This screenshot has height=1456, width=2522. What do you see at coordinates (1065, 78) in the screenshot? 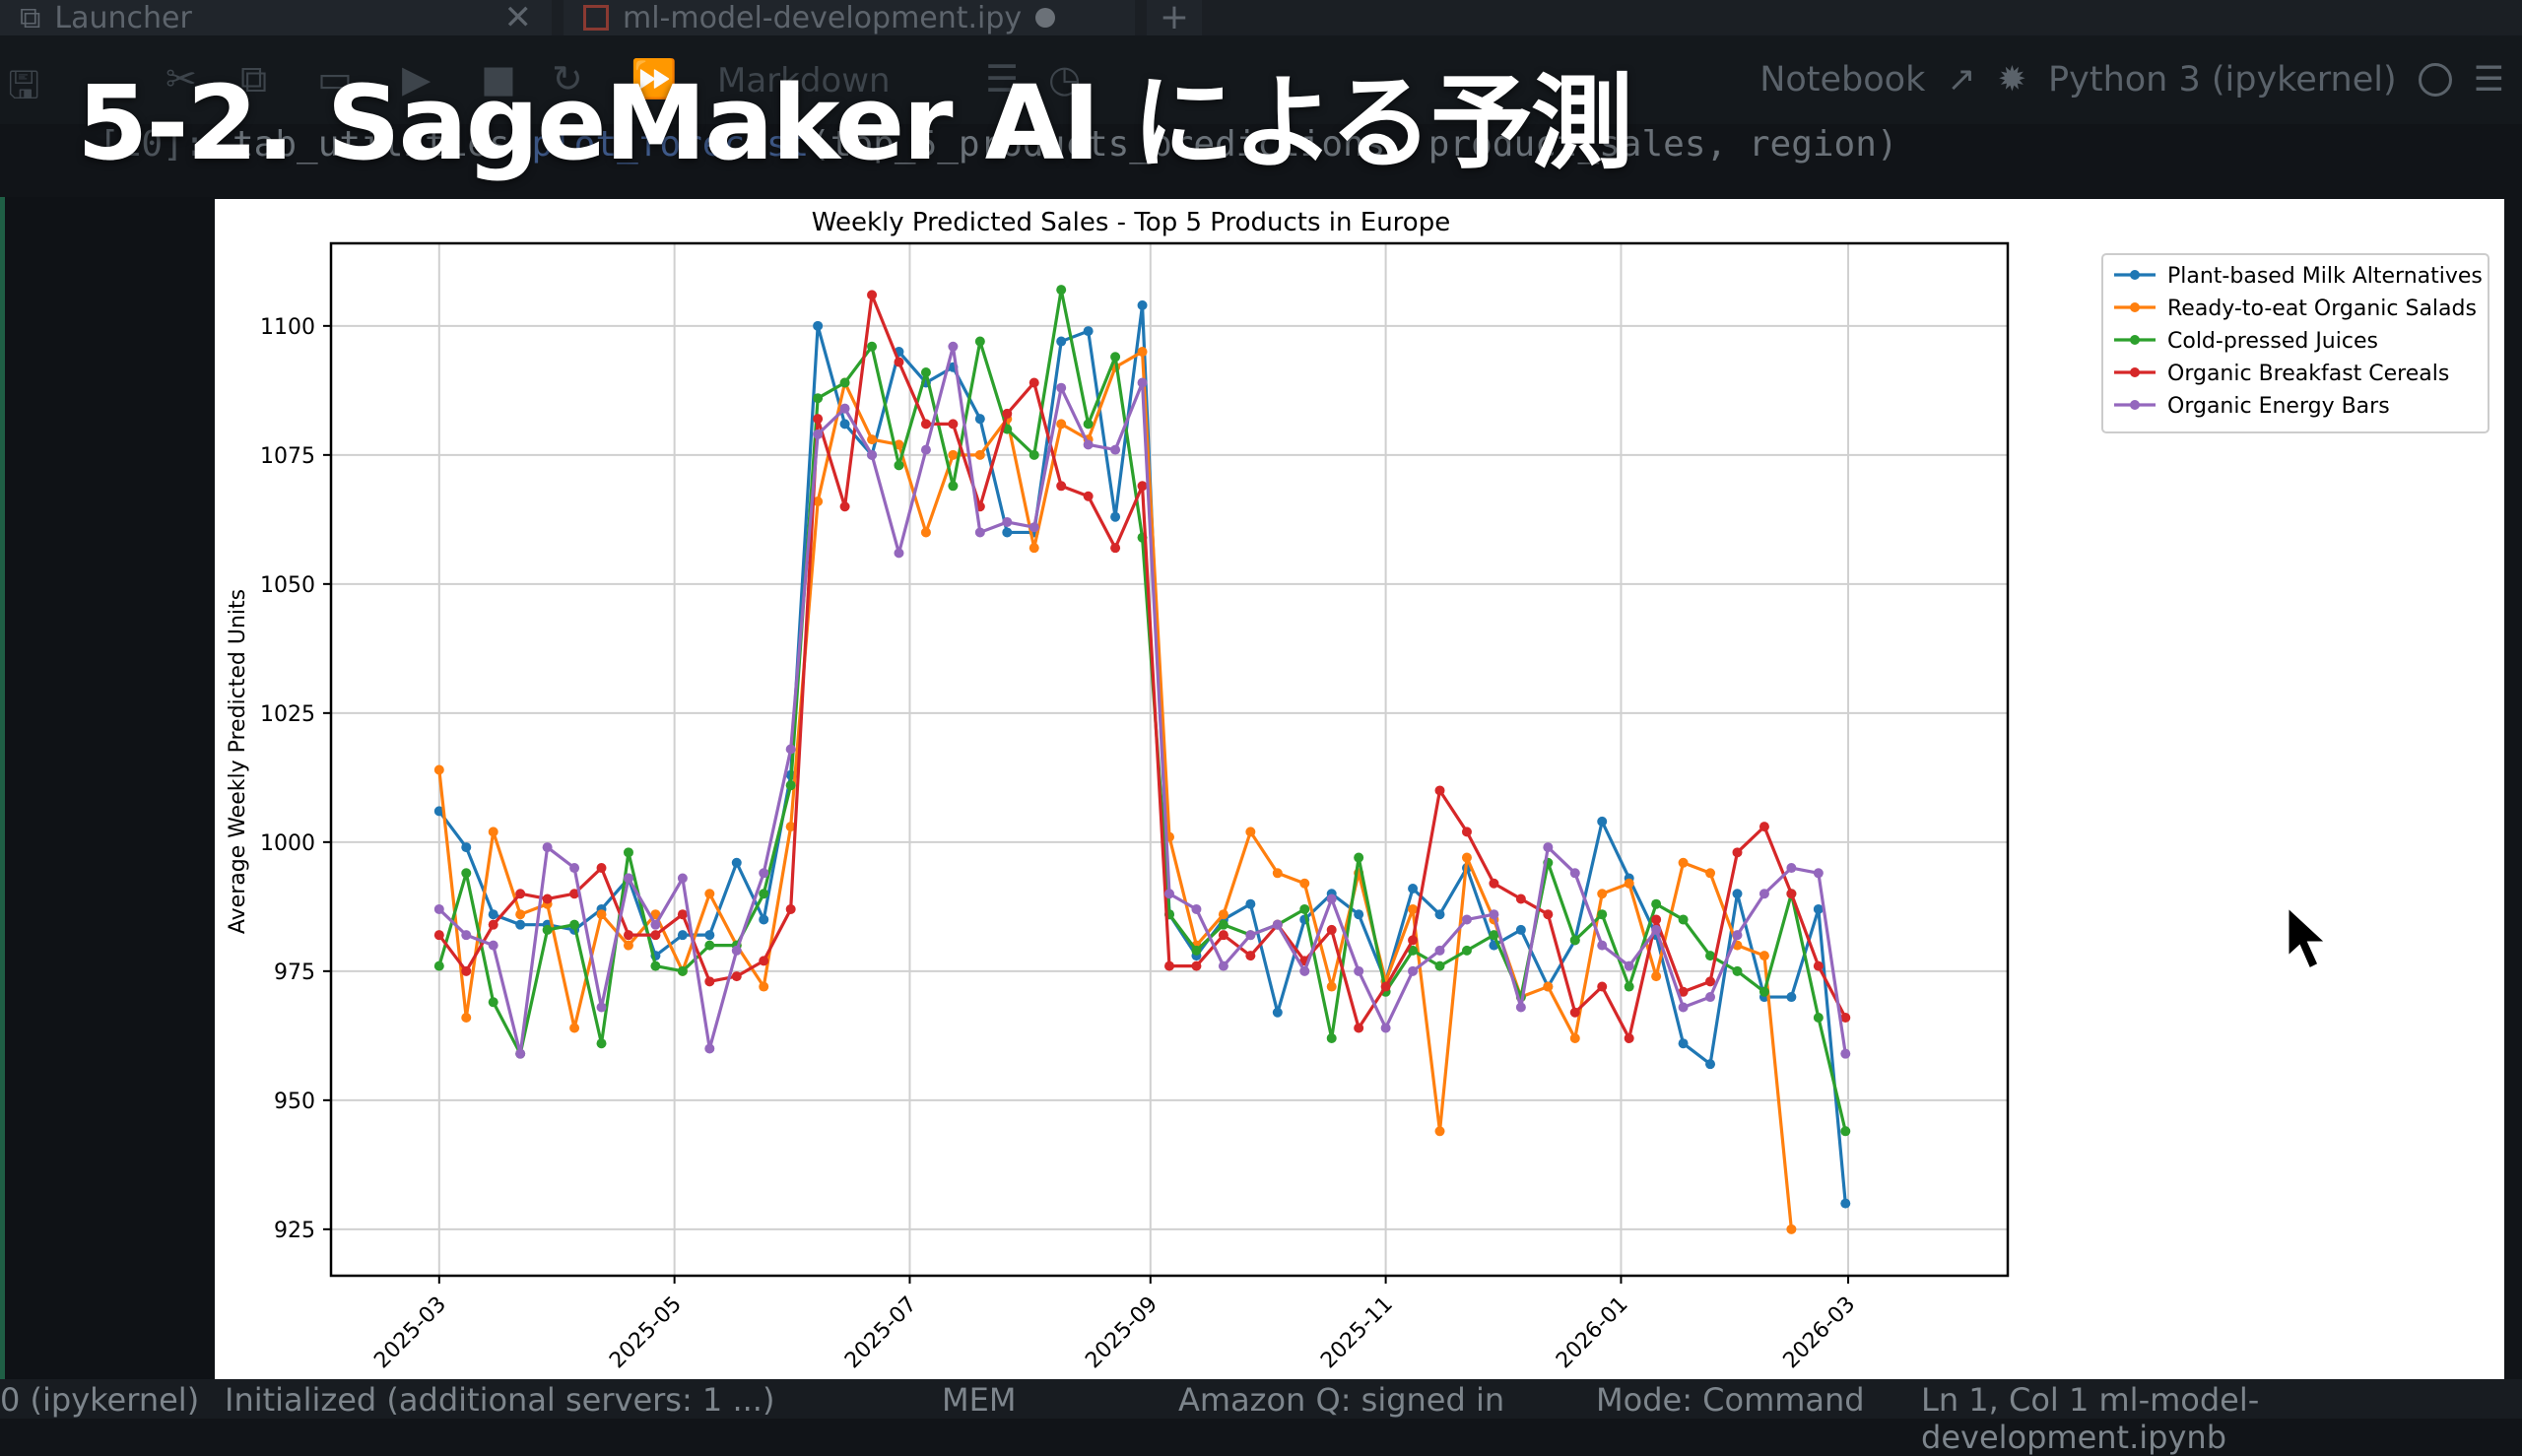
I see `clock-icon: ◷` at bounding box center [1065, 78].